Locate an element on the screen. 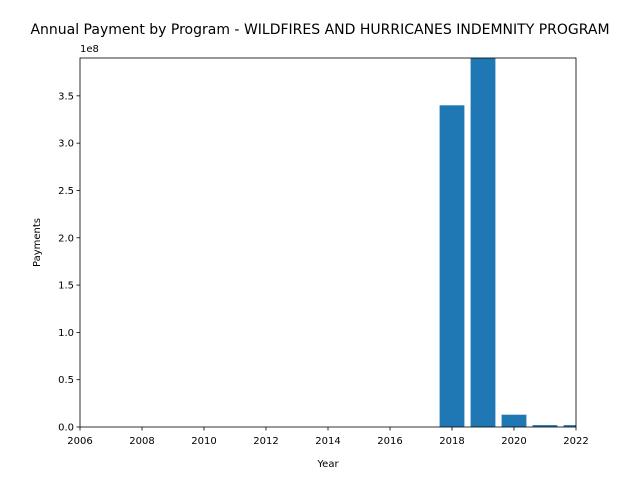  y-tick-label: 3.0 is located at coordinates (66, 144).